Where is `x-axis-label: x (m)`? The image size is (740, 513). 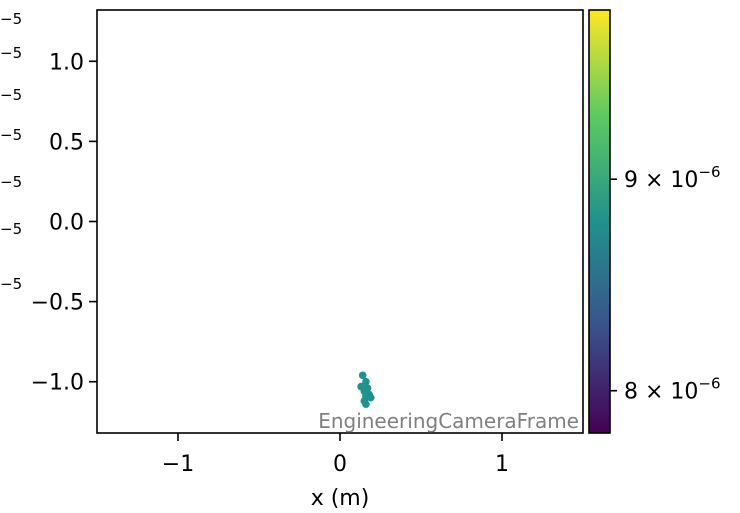
x-axis-label: x (m) is located at coordinates (340, 498).